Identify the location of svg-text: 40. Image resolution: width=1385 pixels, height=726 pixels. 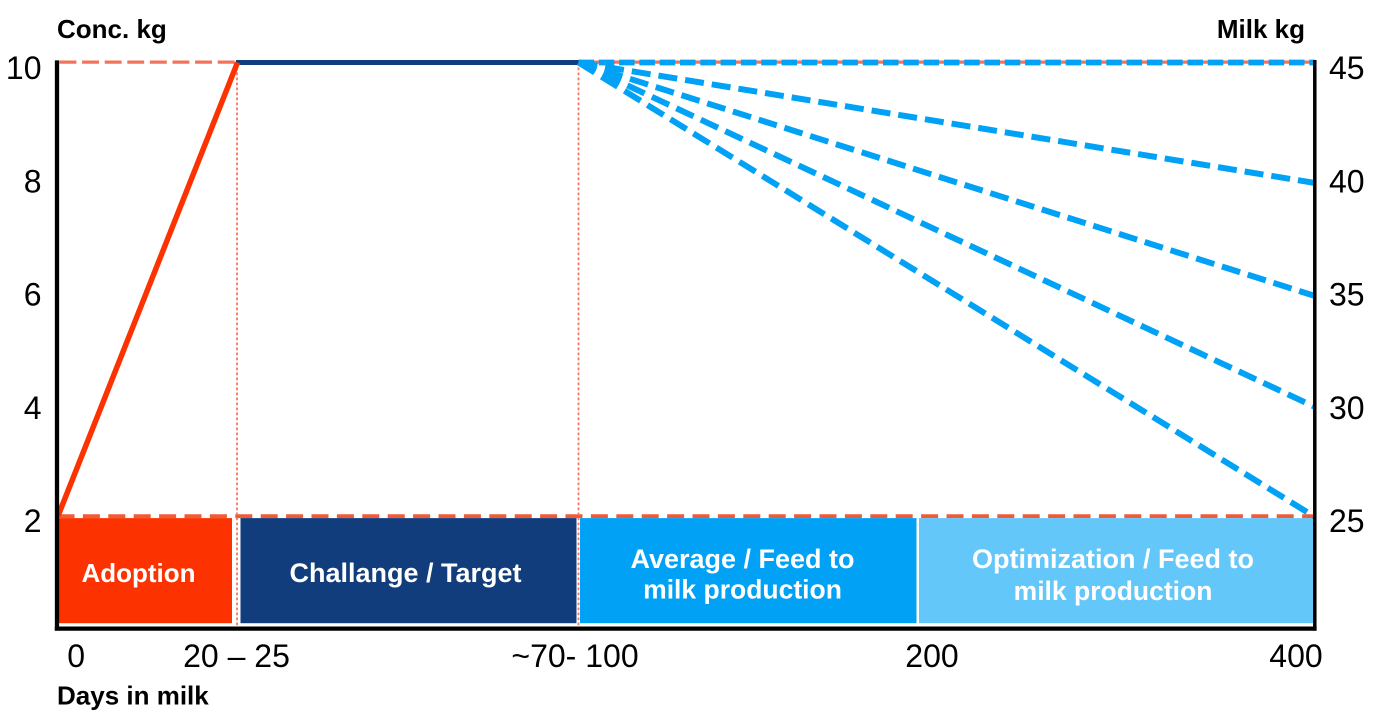
(1347, 181).